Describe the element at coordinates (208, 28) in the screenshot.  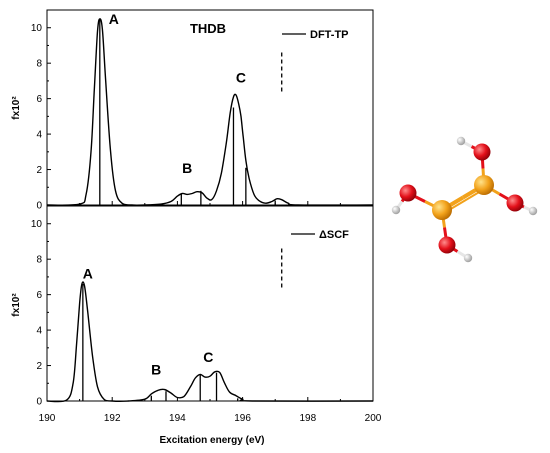
I see `chart-title: THDB` at that location.